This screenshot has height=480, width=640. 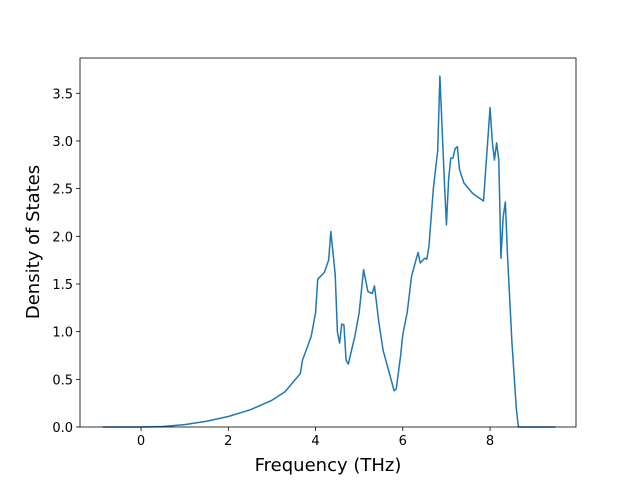 I want to click on x-tick-label: 6, so click(x=403, y=441).